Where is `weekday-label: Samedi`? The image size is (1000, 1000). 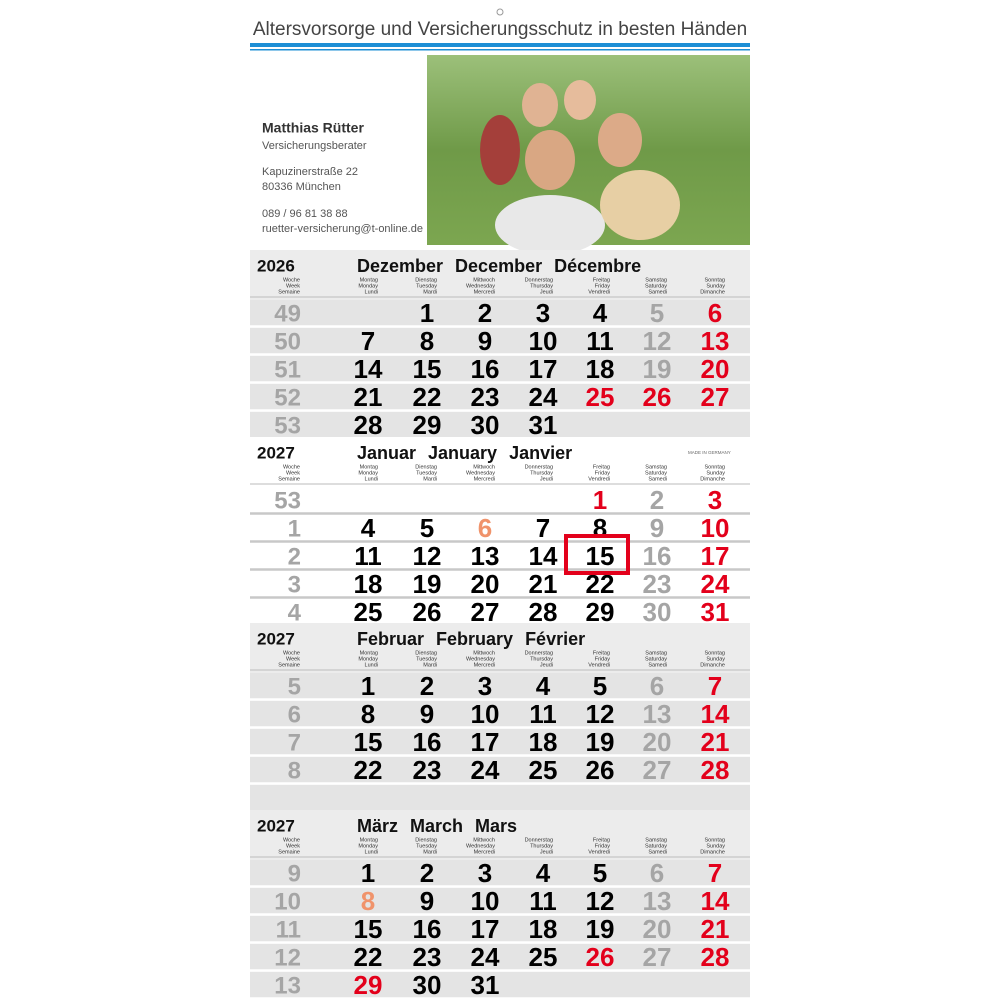
weekday-label: Samedi is located at coordinates (657, 852).